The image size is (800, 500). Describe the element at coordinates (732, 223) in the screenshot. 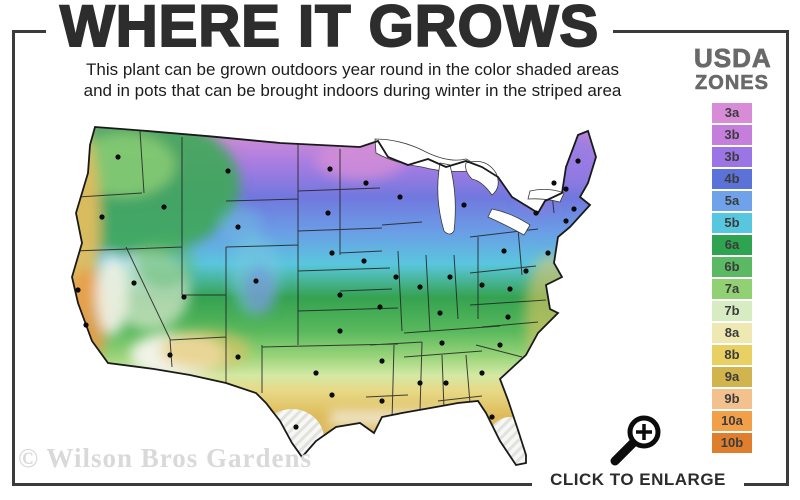

I see `zone-swatch-5b: 5b` at that location.